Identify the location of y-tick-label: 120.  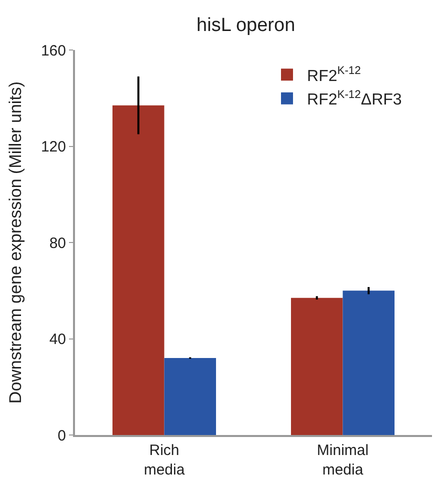
(53, 147).